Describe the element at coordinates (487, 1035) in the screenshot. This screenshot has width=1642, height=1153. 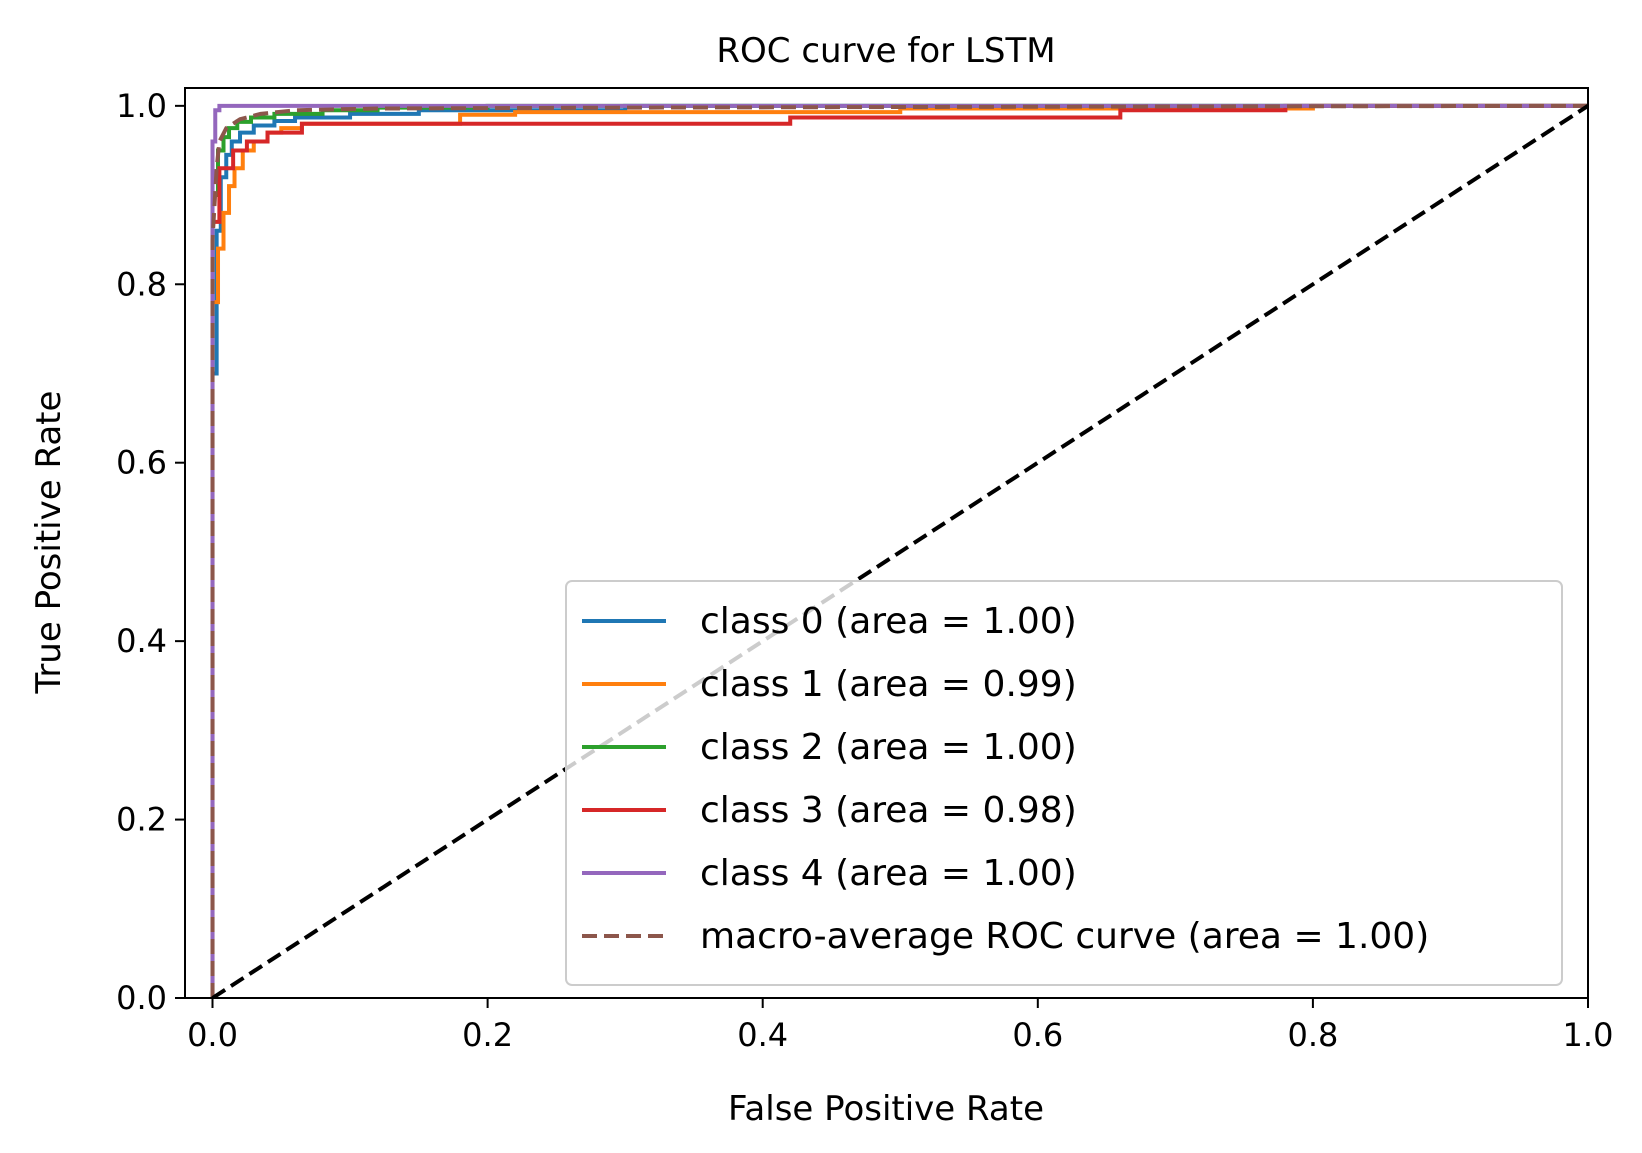
I see `x-tick-label: 0.2` at that location.